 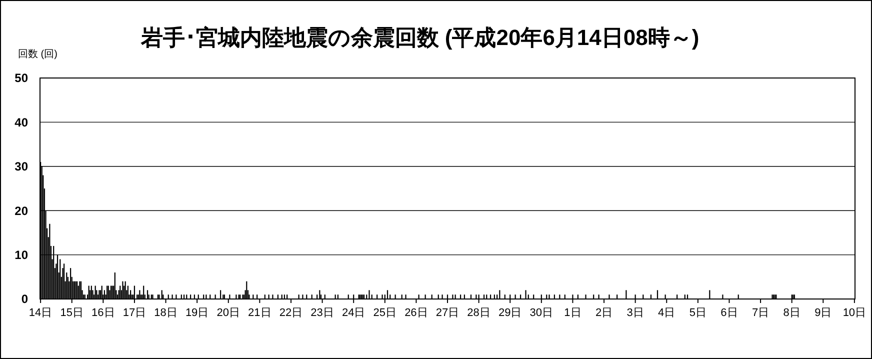 What do you see at coordinates (291, 313) in the screenshot?
I see `x-tick-label: 22日` at bounding box center [291, 313].